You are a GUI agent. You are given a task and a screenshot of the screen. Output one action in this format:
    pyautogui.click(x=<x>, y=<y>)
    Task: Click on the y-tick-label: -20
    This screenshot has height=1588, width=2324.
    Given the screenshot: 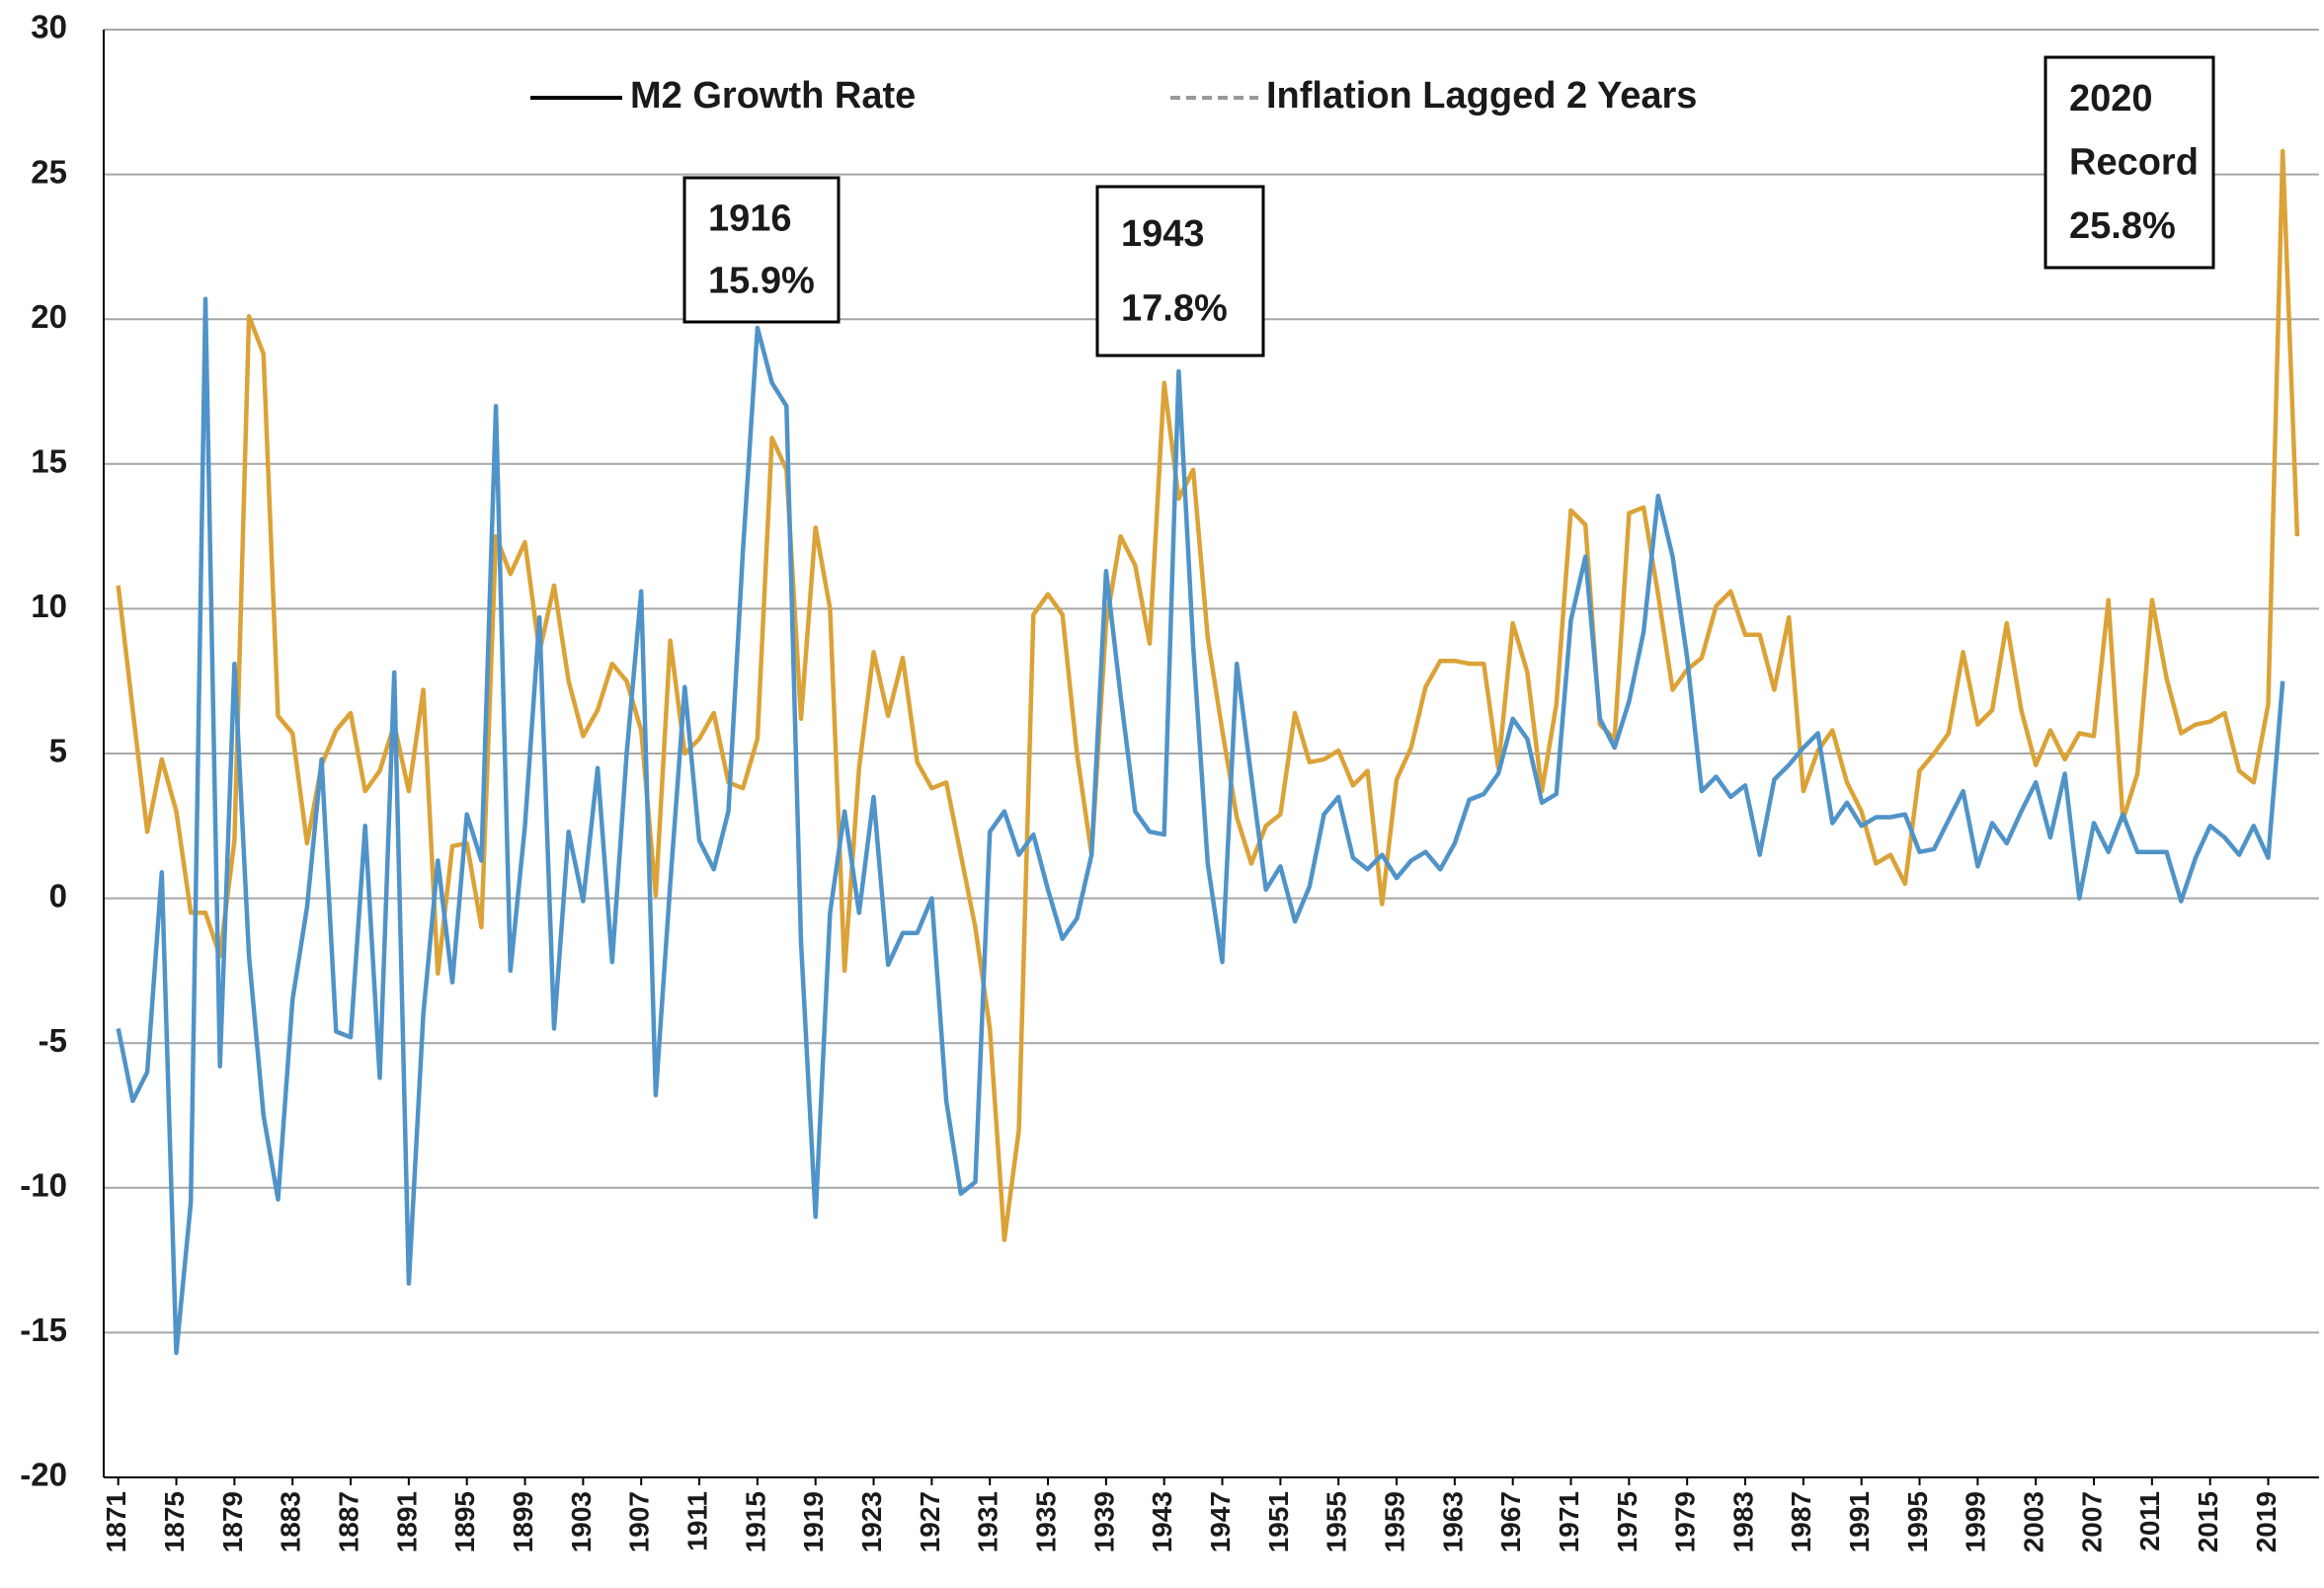 What is the action you would take?
    pyautogui.click(x=43, y=1475)
    